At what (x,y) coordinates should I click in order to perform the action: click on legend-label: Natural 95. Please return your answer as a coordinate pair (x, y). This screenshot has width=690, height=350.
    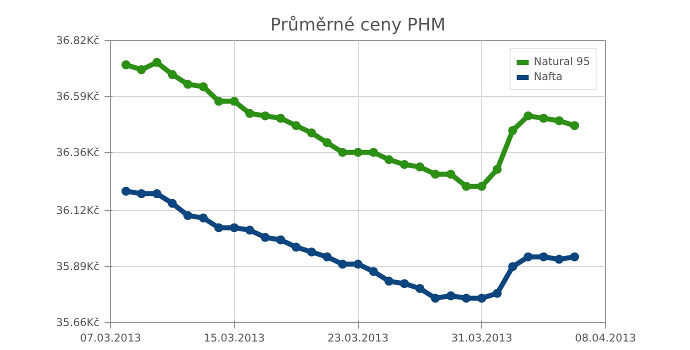
    Looking at the image, I should click on (562, 61).